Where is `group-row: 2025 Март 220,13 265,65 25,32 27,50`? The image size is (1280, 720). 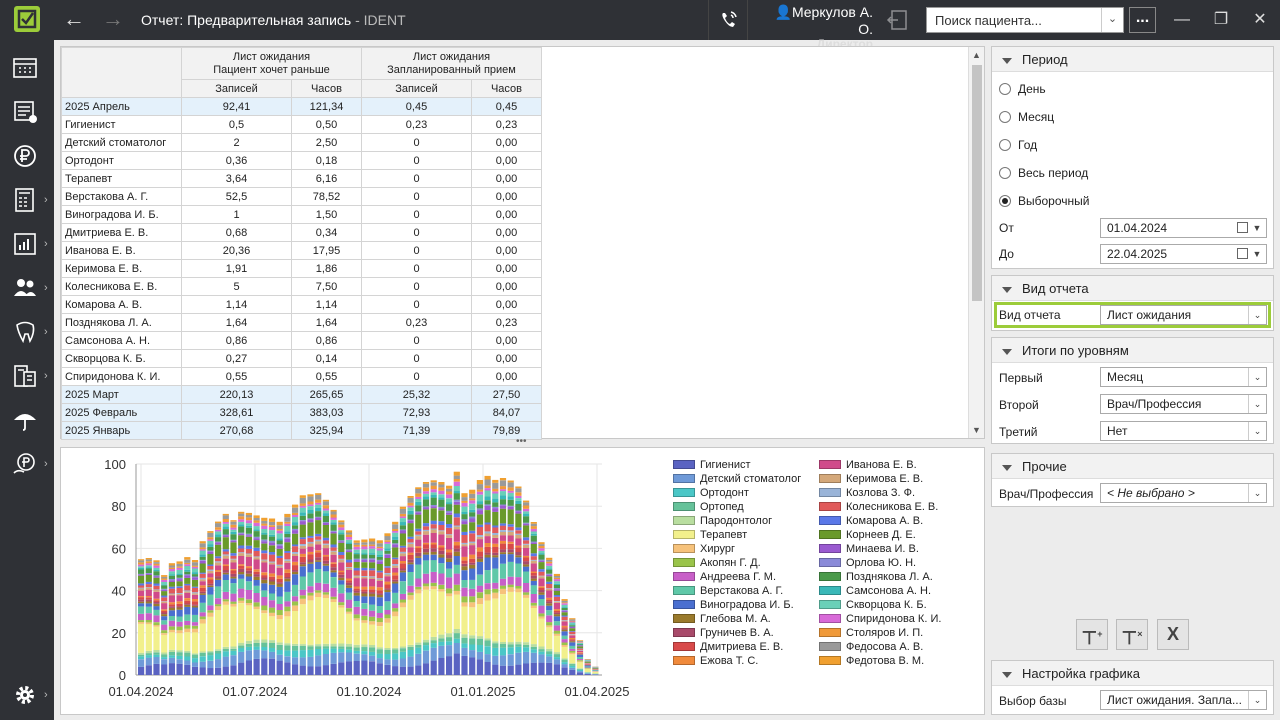 group-row: 2025 Март 220,13 265,65 25,32 27,50 is located at coordinates (301, 394).